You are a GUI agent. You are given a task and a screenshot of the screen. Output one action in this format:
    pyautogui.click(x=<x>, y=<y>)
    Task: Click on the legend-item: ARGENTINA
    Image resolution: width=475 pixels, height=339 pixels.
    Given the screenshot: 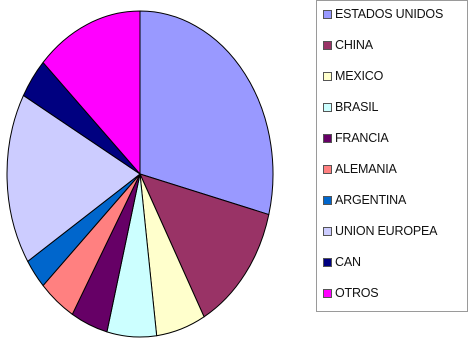 What is the action you would take?
    pyautogui.click(x=364, y=200)
    